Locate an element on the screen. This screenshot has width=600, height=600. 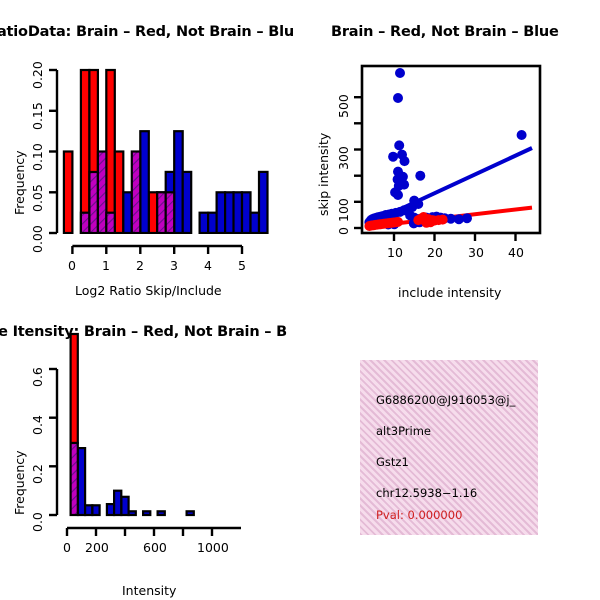
histogram-gene-ytick-1: 0.2 is located at coordinates (37, 474).